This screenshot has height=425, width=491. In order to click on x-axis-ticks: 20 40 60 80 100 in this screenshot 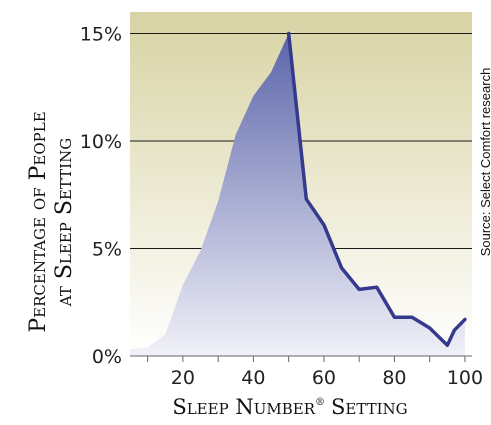, I will do `click(315, 372)`.